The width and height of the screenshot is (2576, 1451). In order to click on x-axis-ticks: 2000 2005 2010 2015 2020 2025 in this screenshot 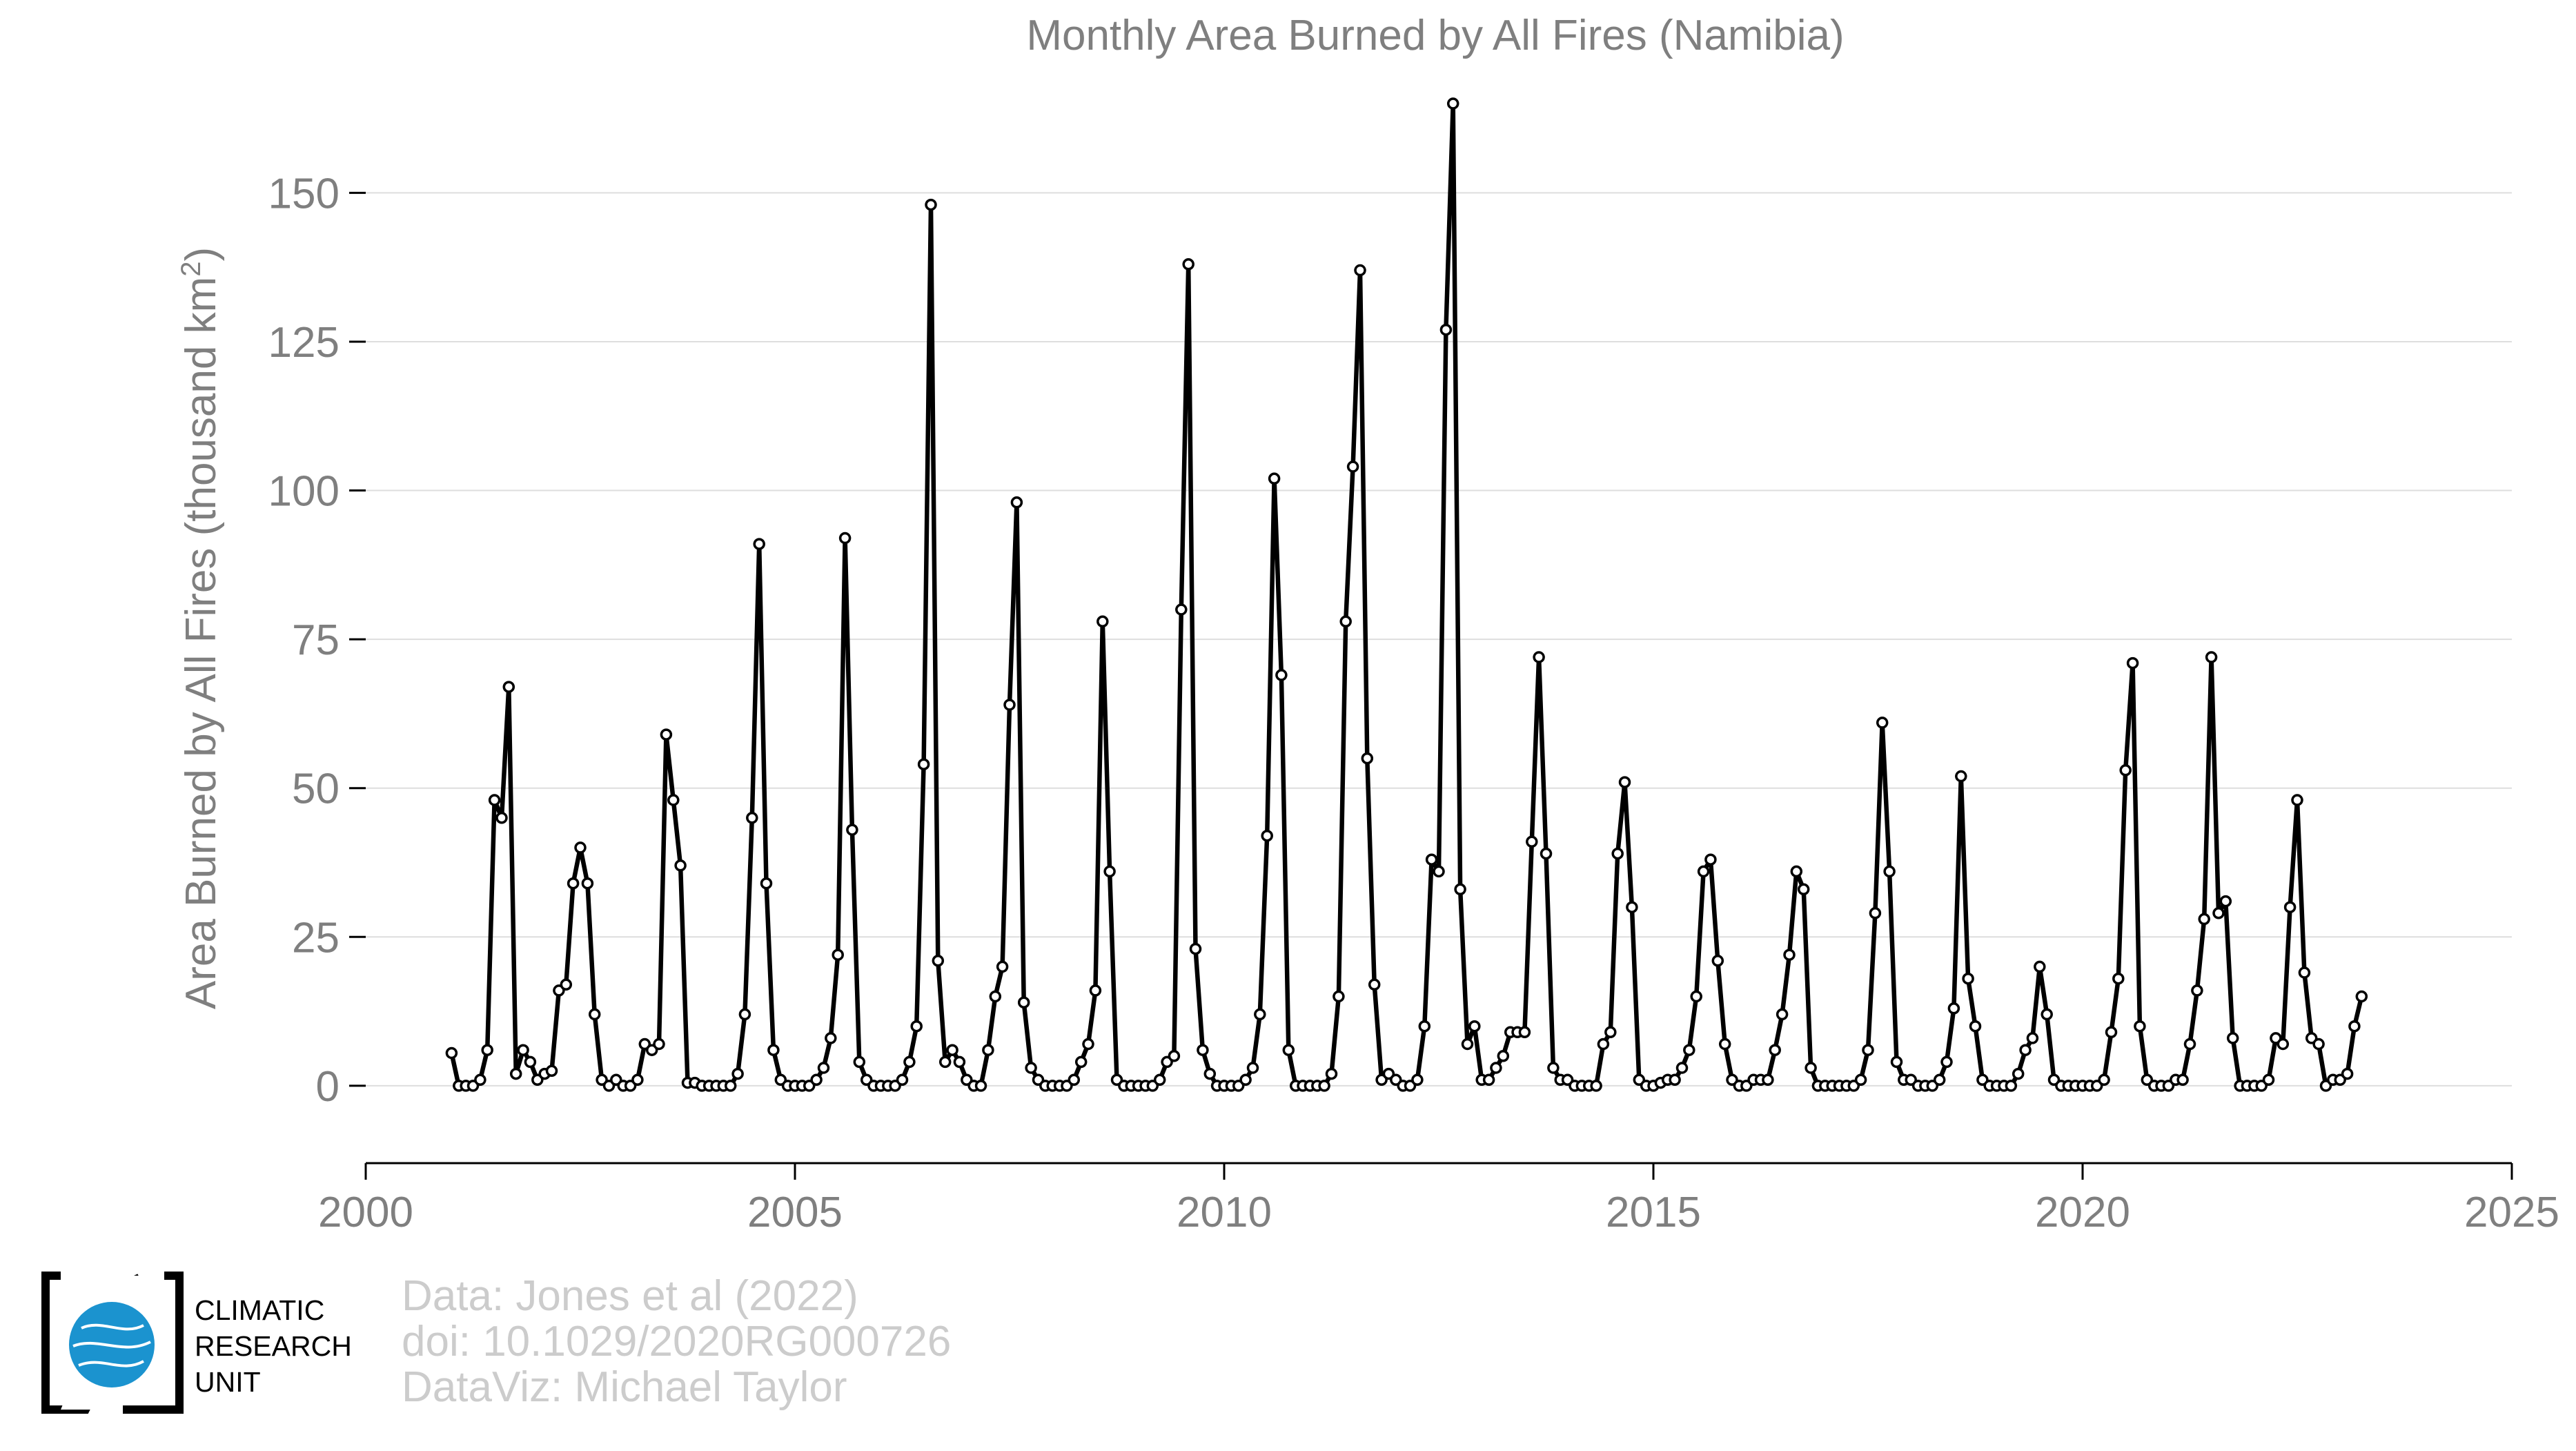, I will do `click(1438, 1199)`.